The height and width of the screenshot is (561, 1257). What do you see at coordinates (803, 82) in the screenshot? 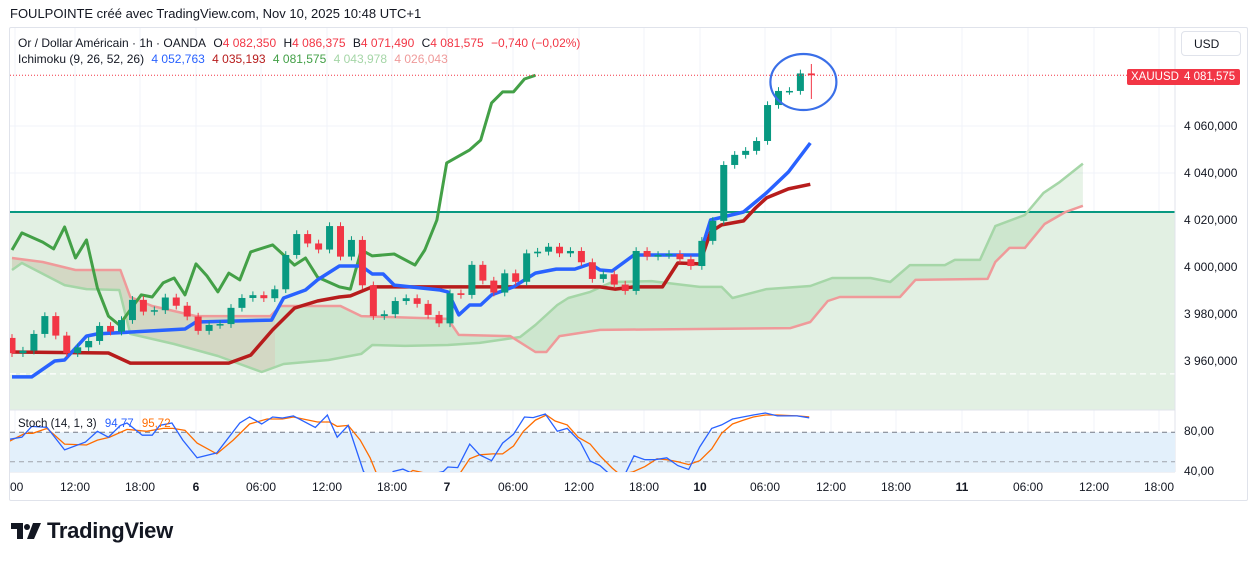
I see `highlight-ellipse` at bounding box center [803, 82].